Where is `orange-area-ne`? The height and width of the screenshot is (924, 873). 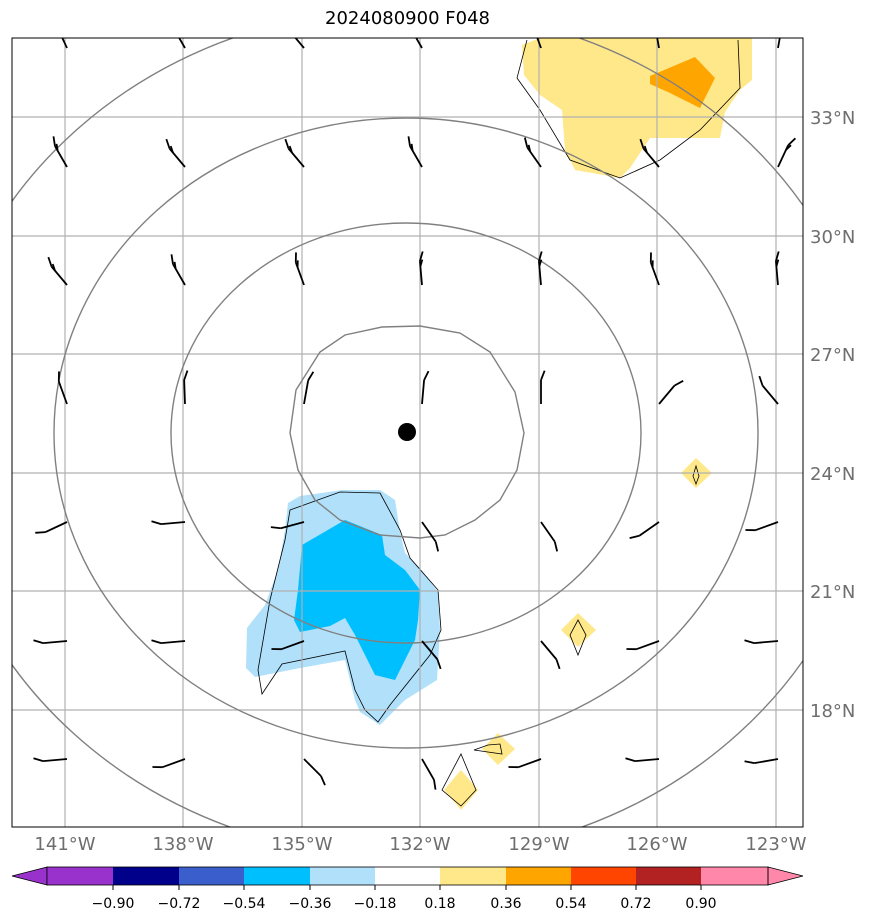
orange-area-ne is located at coordinates (682, 82).